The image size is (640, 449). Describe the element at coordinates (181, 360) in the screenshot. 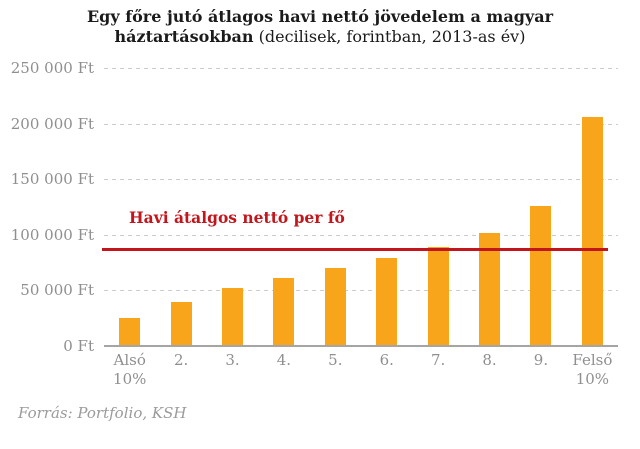

I see `x-tick-label: 2.` at that location.